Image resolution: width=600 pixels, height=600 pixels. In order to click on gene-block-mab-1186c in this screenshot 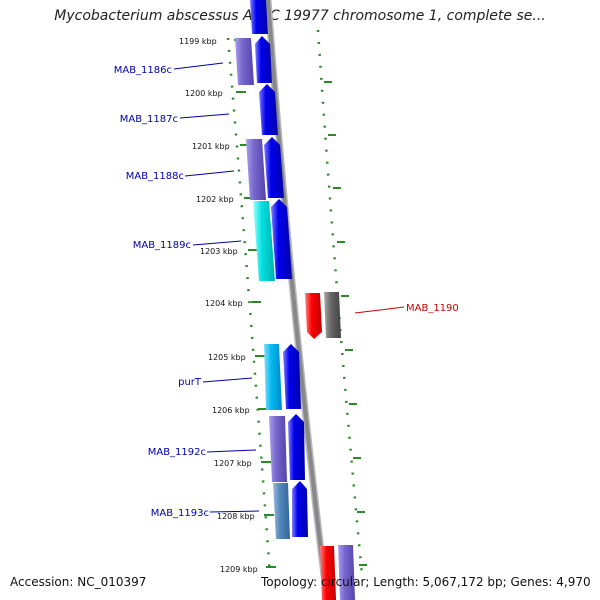, I will do `click(244, 61)`.